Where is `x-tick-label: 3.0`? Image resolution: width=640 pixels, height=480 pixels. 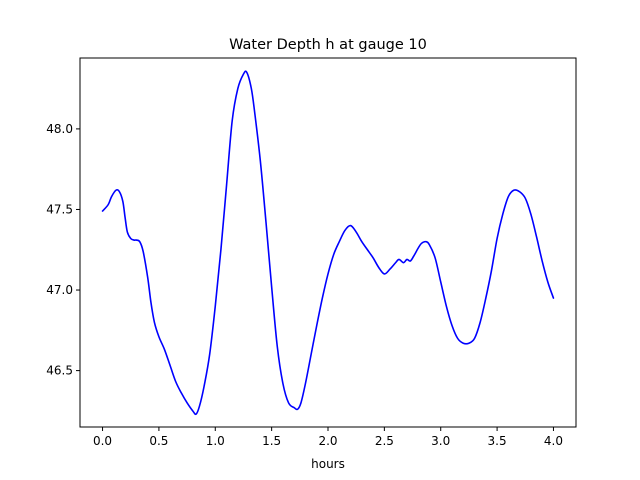 x-tick-label: 3.0 is located at coordinates (440, 441).